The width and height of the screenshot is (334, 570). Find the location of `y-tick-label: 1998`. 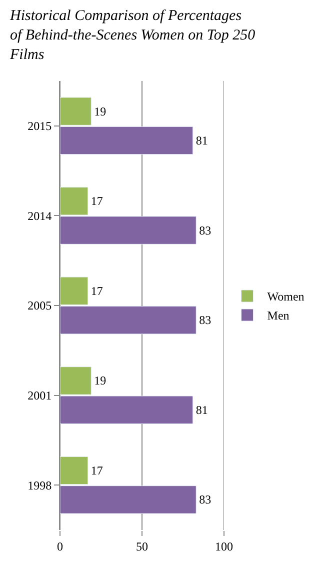

y-tick-label: 1998 is located at coordinates (40, 485).